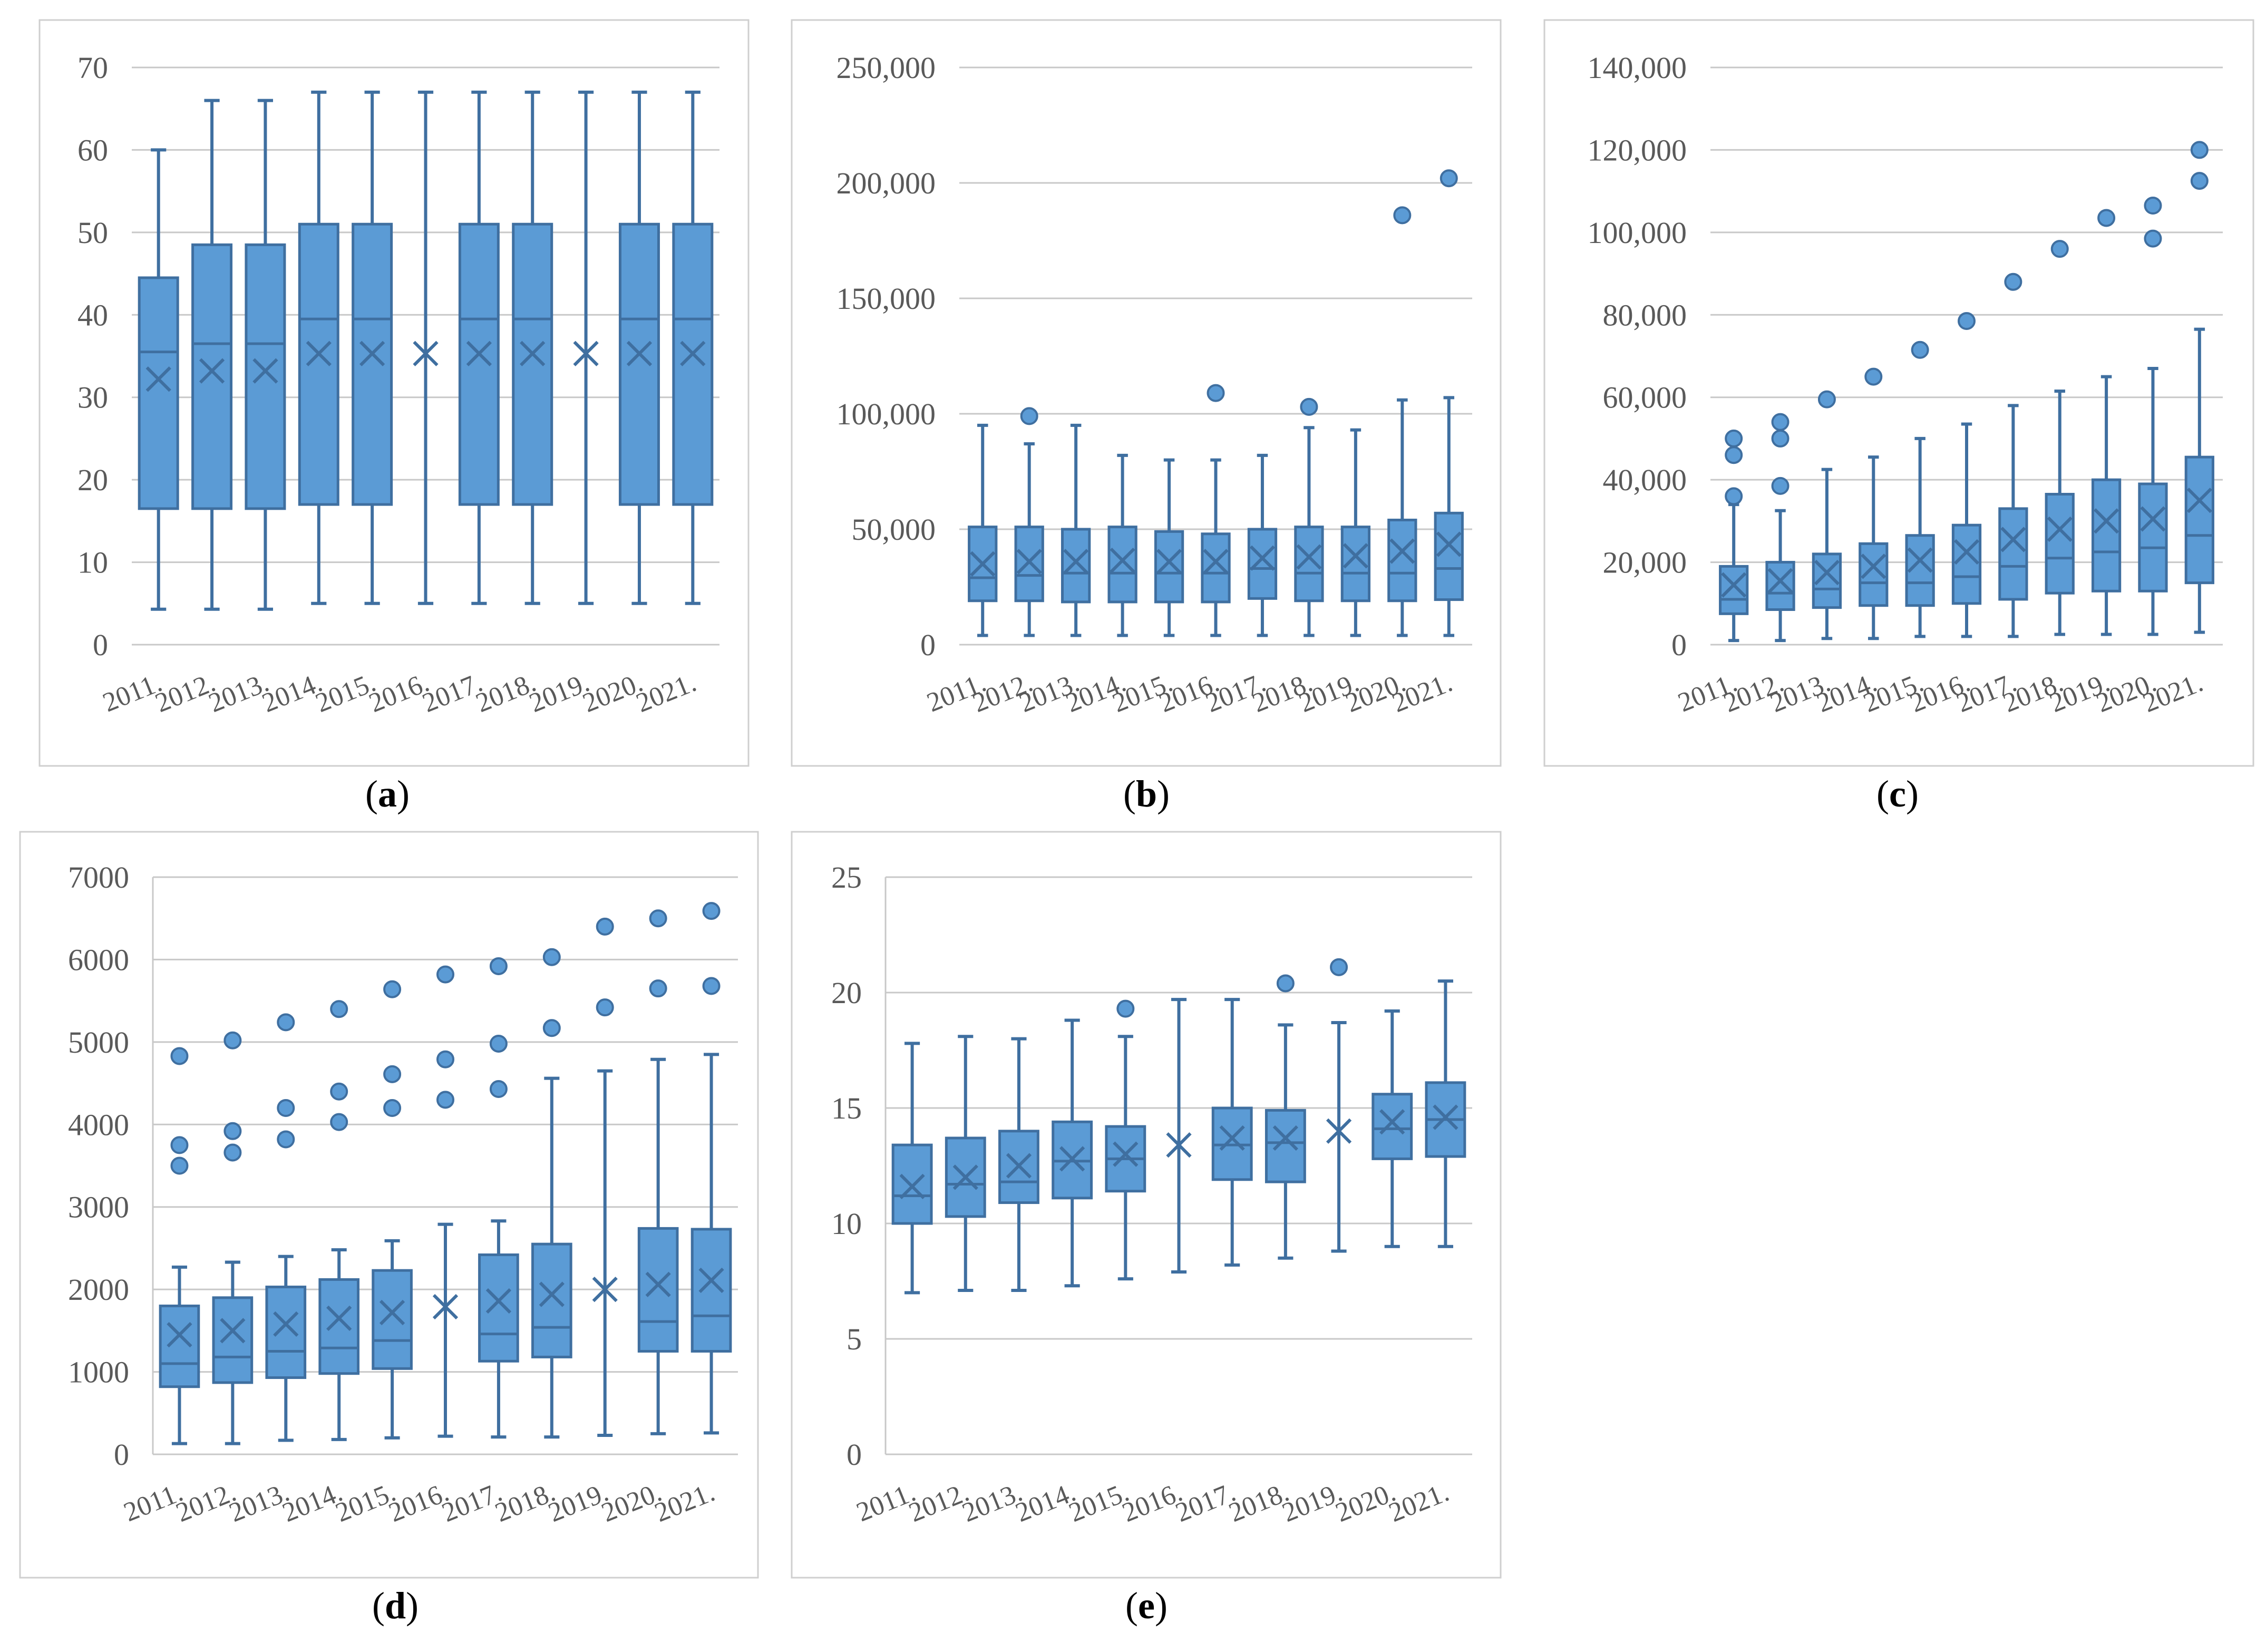 The image size is (2266, 1652). What do you see at coordinates (691, 1215) in the screenshot?
I see `box-2021: 2021.` at bounding box center [691, 1215].